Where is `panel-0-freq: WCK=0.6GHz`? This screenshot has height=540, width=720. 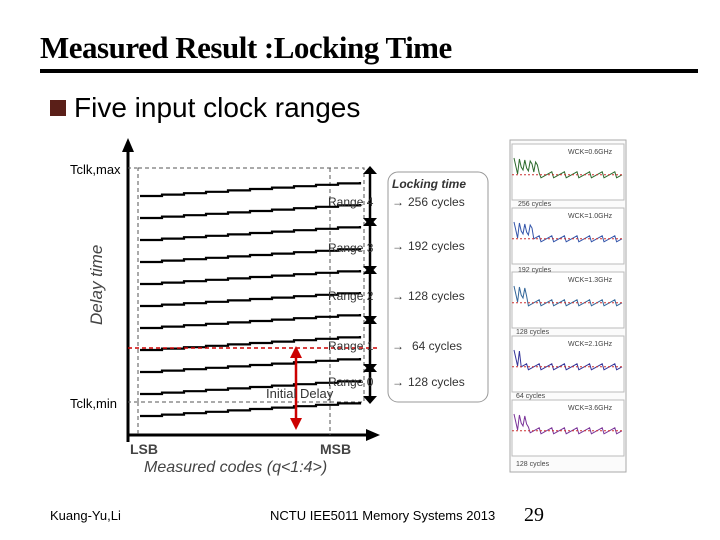
panel-0-freq: WCK=0.6GHz is located at coordinates (590, 152).